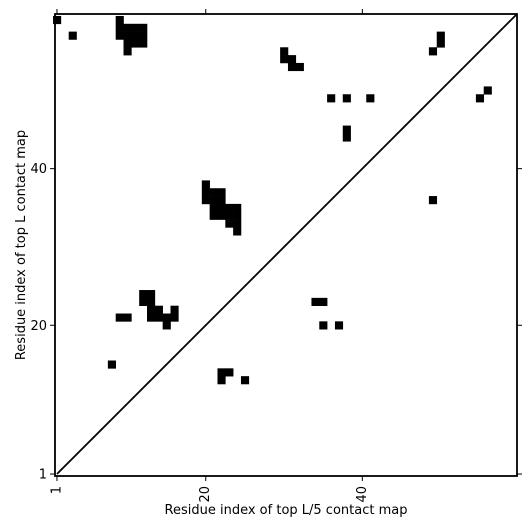  Describe the element at coordinates (38, 169) in the screenshot. I see `y-tick-label-40: 40` at that location.